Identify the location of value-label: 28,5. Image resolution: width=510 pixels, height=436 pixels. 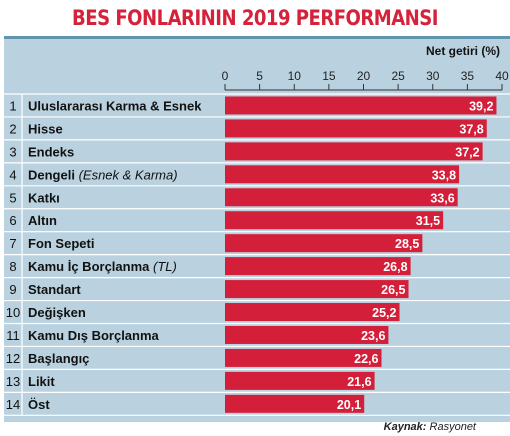
(407, 244).